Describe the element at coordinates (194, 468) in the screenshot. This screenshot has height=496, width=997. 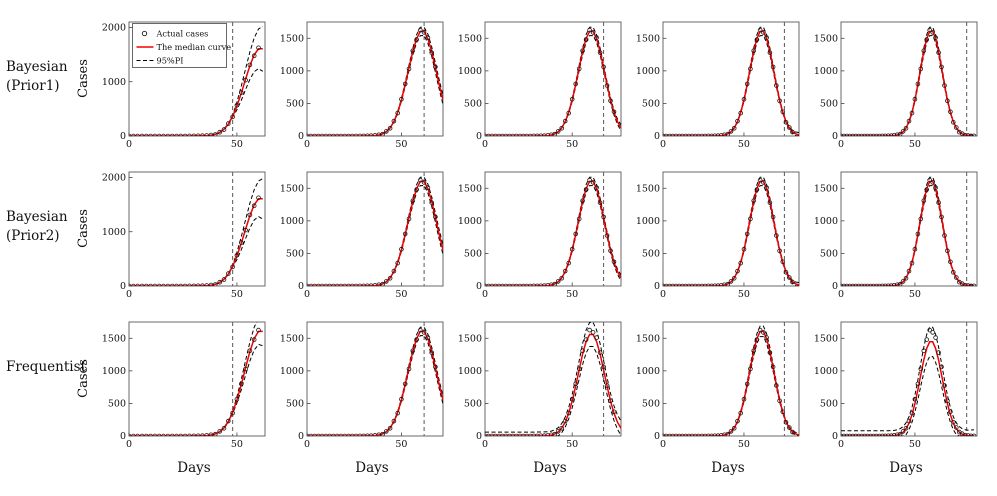
I see `x-axis-label-text: Days` at that location.